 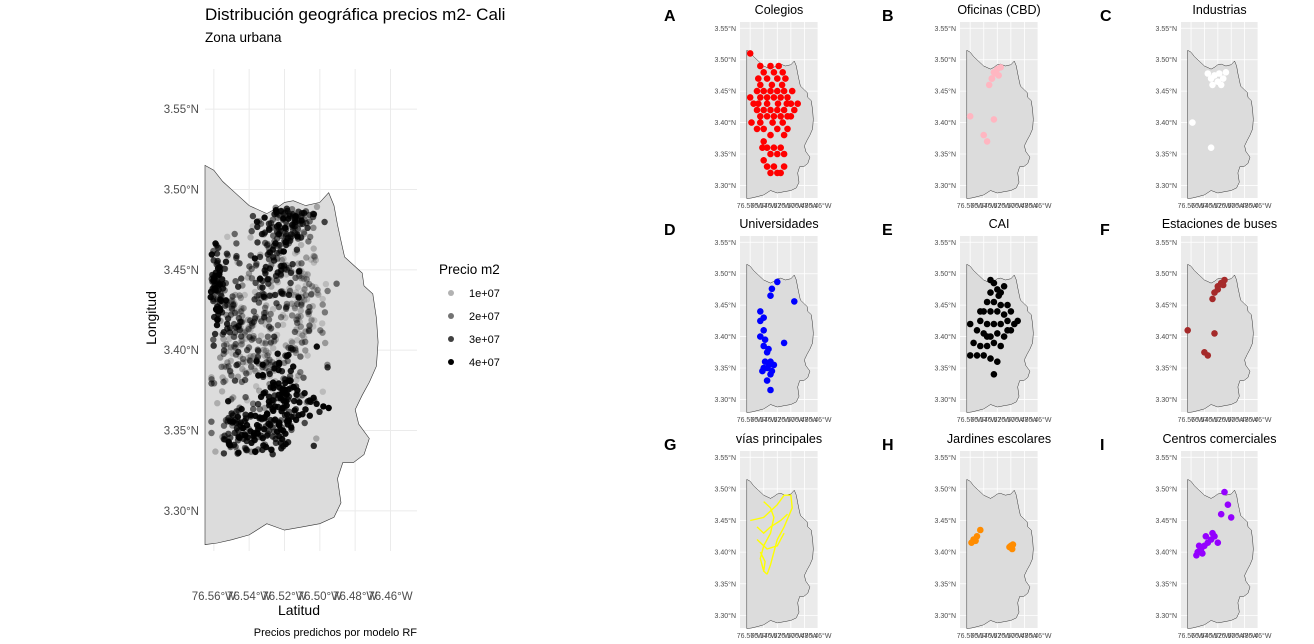 I want to click on panel-x-tick-label: 76.46°W, so click(x=1258, y=420).